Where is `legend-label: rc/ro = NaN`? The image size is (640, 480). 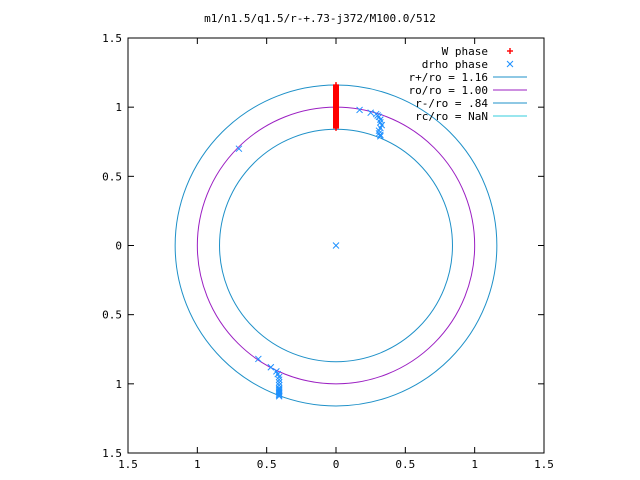 legend-label: rc/ro = NaN is located at coordinates (451, 116).